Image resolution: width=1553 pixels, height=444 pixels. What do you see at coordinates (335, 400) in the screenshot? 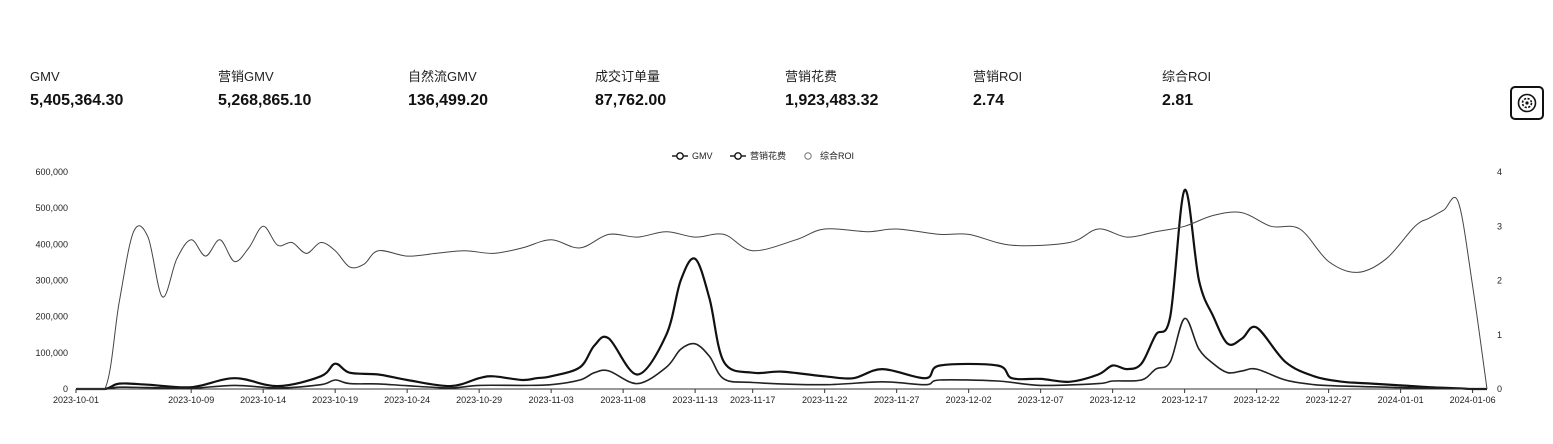
I see `x-tick-label: 2023-10-19` at bounding box center [335, 400].